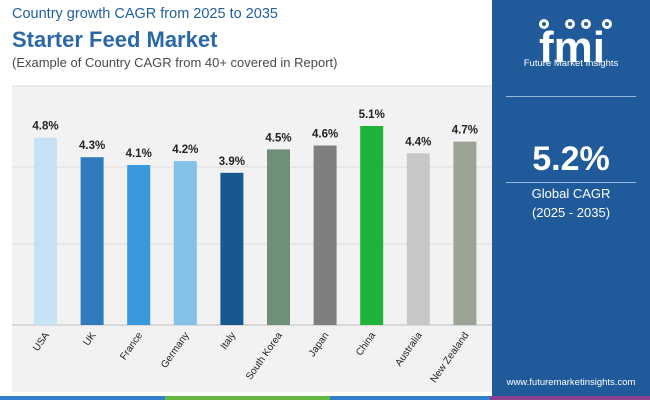  Describe the element at coordinates (185, 243) in the screenshot. I see `bar-germany` at that location.